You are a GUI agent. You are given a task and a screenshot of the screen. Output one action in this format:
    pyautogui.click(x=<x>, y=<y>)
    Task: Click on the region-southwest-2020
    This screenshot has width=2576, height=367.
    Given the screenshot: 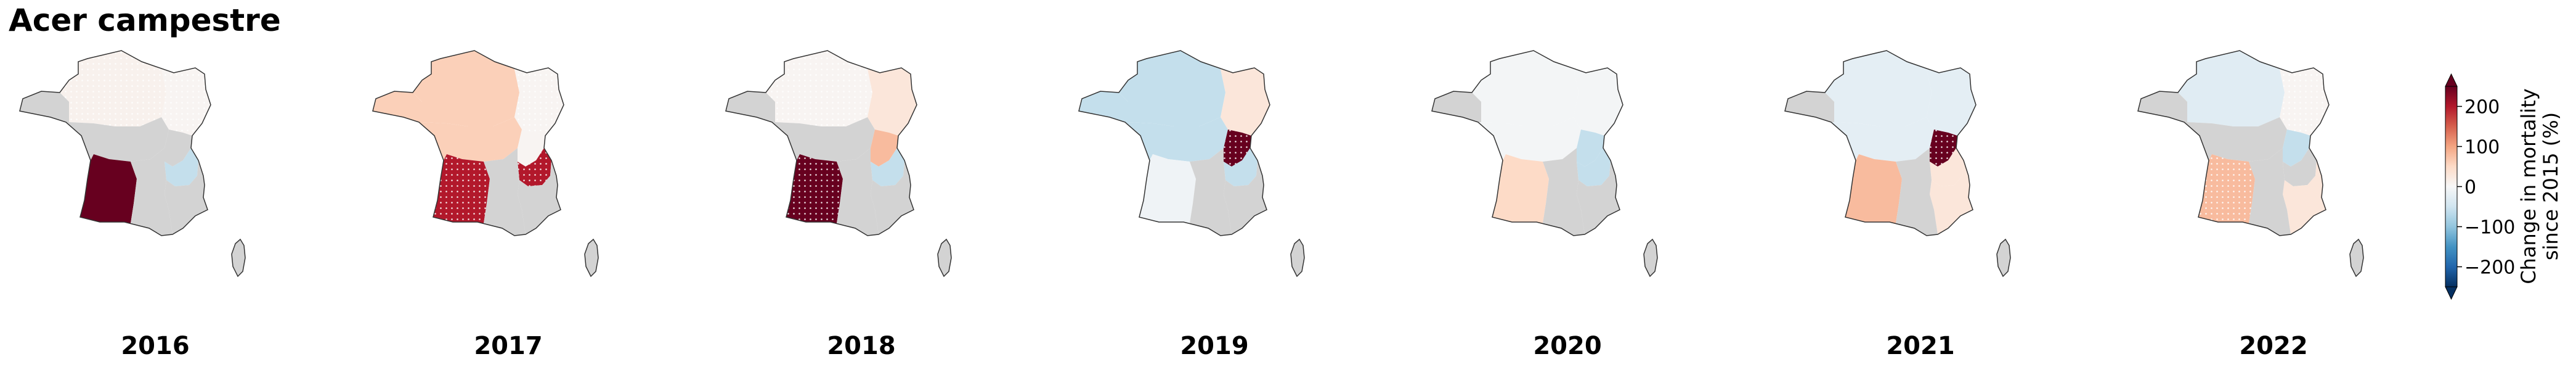 What is the action you would take?
    pyautogui.click(x=1520, y=188)
    